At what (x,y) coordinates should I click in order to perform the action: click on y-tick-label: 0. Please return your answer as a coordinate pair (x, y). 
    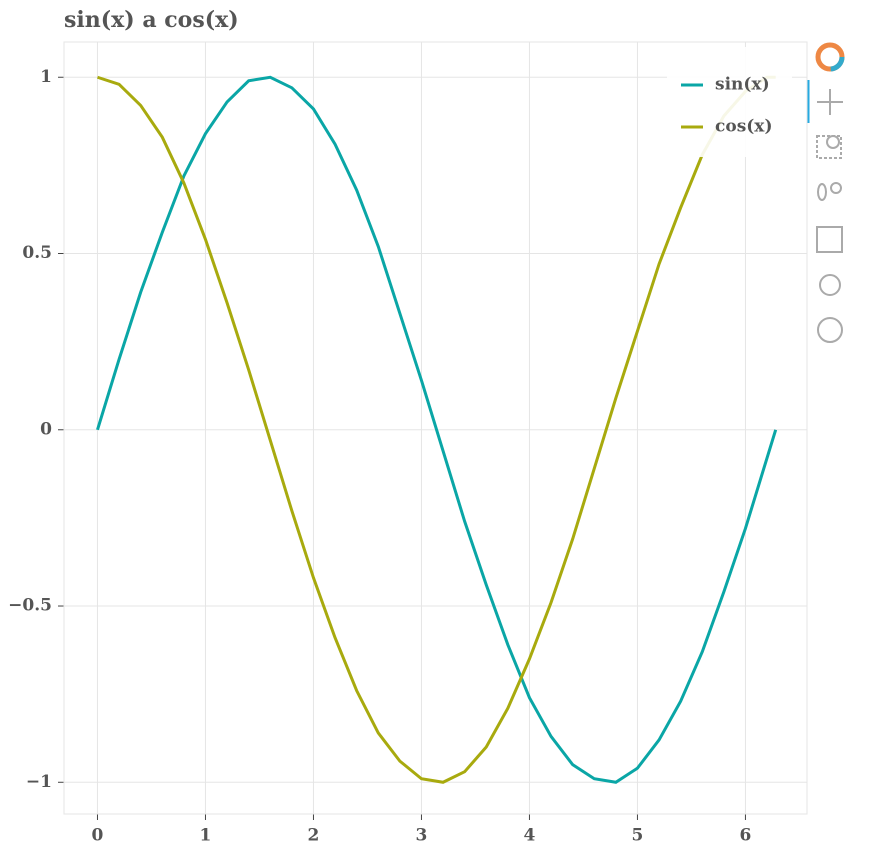
    Looking at the image, I should click on (46, 429).